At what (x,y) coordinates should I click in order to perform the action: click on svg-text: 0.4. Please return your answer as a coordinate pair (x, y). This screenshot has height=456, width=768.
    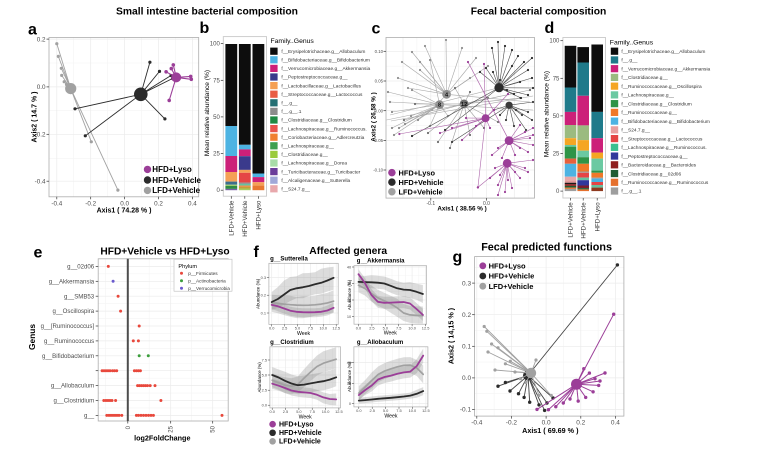
    Looking at the image, I should click on (615, 423).